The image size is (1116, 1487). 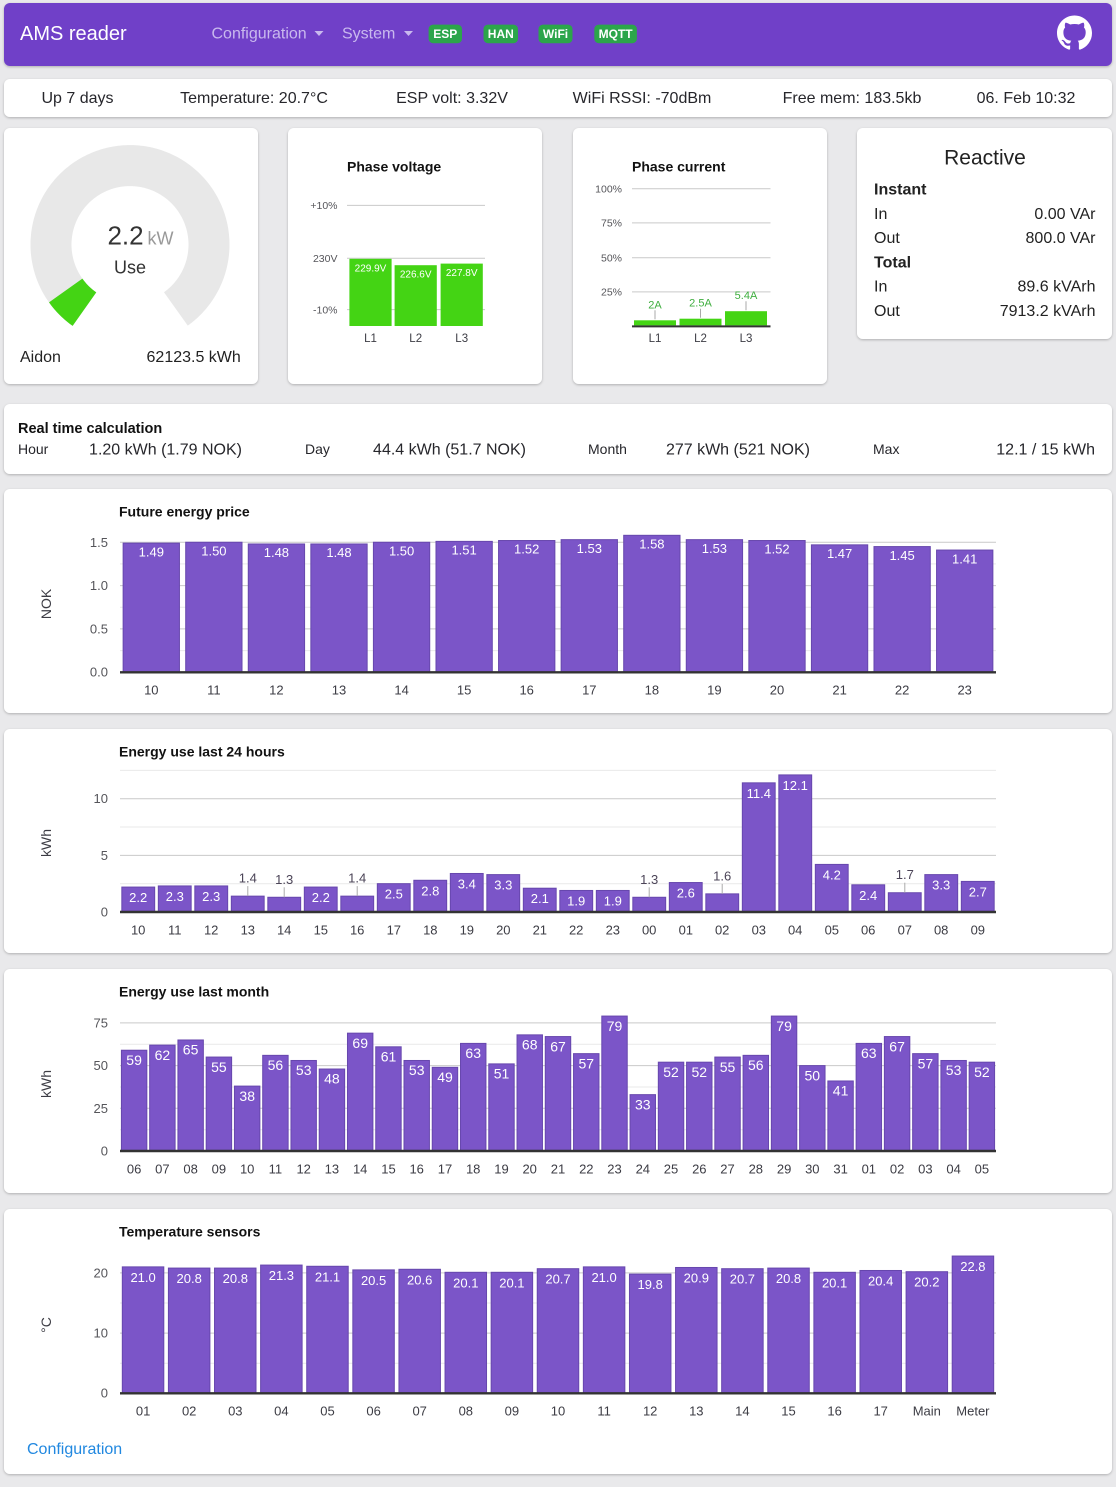 I want to click on svg-text: 0.5, so click(x=99, y=628).